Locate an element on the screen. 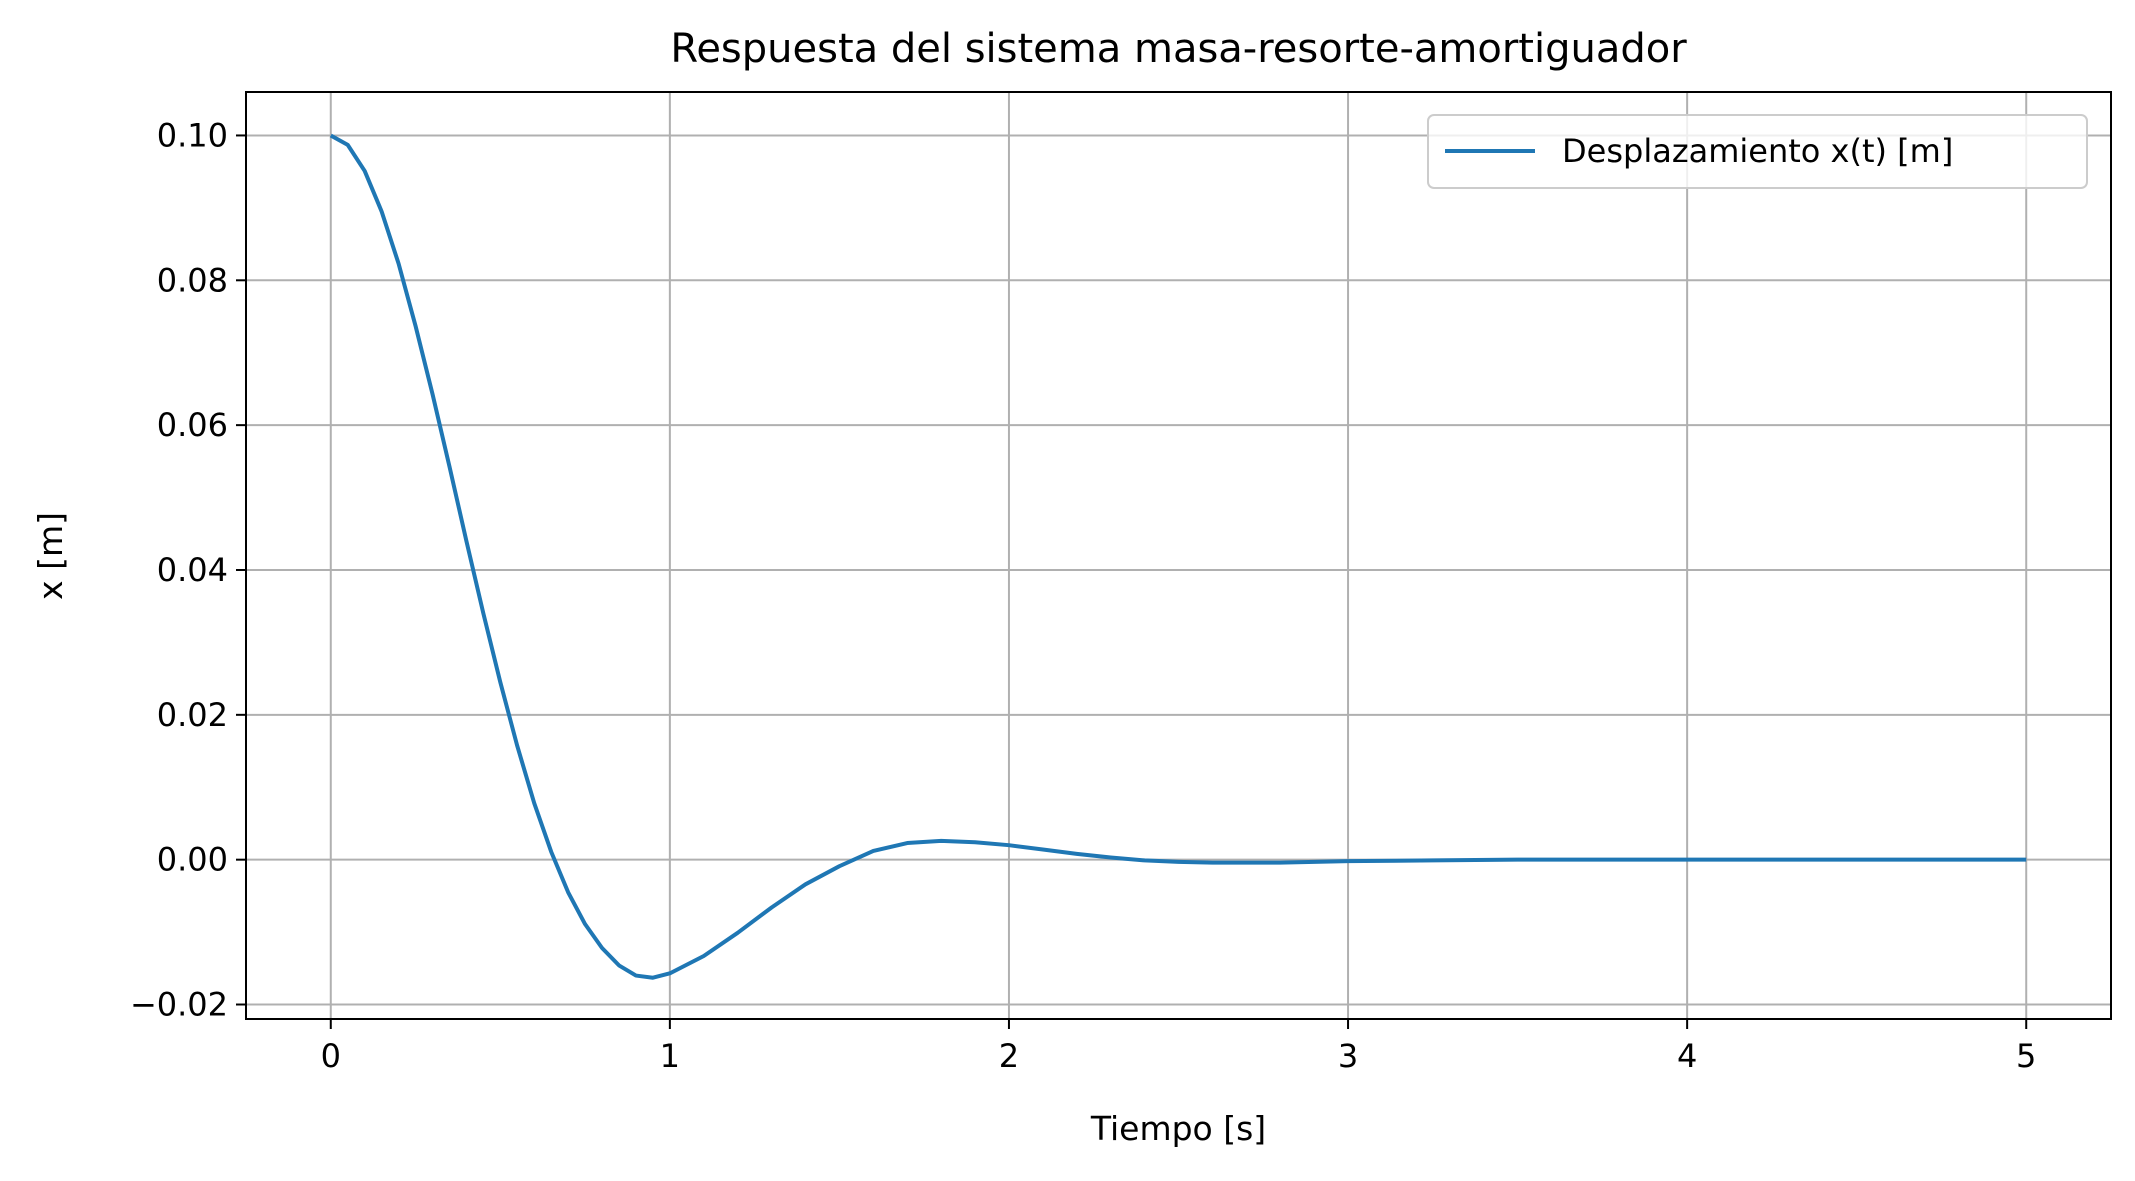 The width and height of the screenshot is (2135, 1181). y-tick-label: 0.02 is located at coordinates (192, 715).